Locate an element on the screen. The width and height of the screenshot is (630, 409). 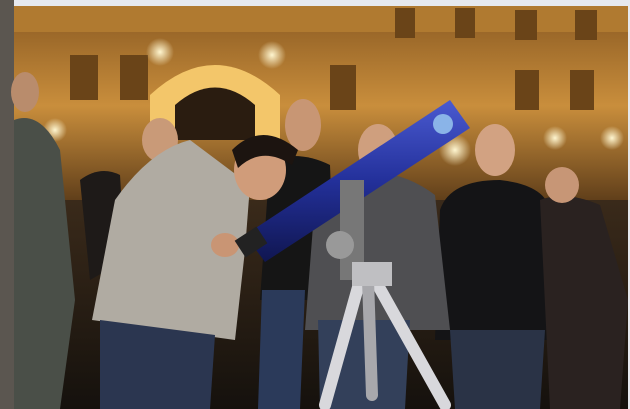
arch-opening is located at coordinates (215, 113).